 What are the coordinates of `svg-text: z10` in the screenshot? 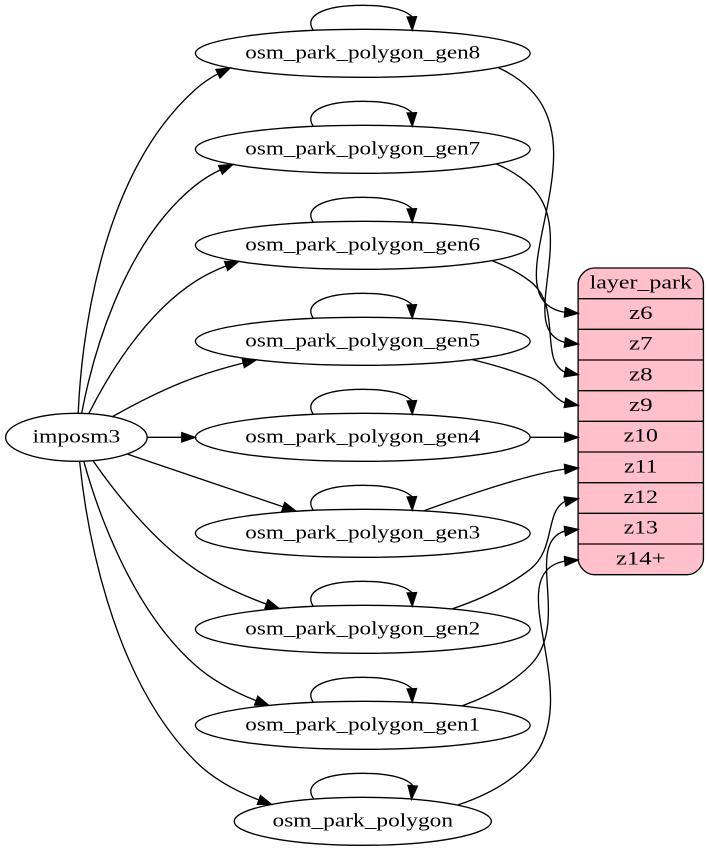 It's located at (641, 436).